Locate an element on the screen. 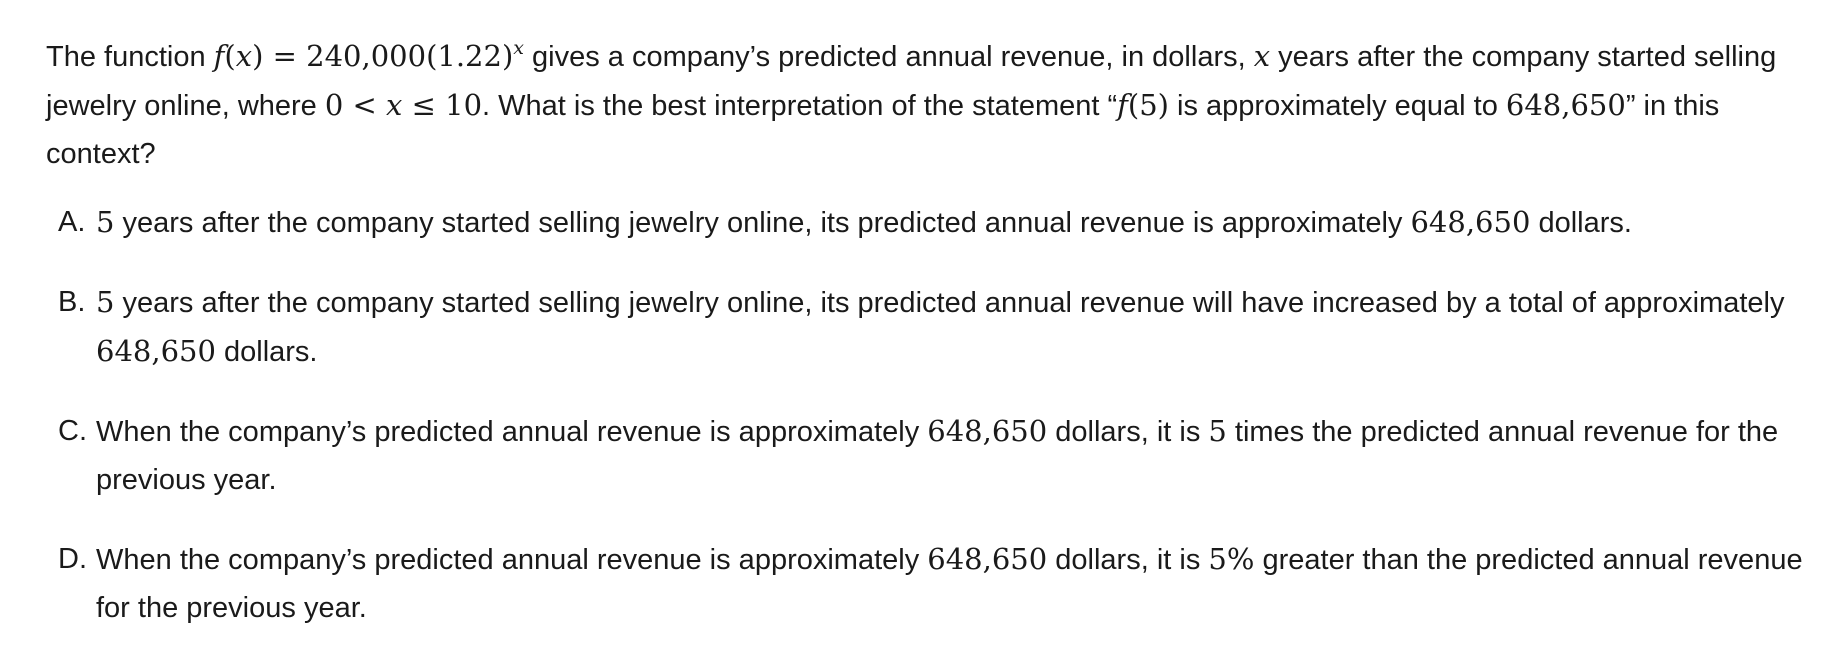  choice-letter: A. is located at coordinates (72, 222).